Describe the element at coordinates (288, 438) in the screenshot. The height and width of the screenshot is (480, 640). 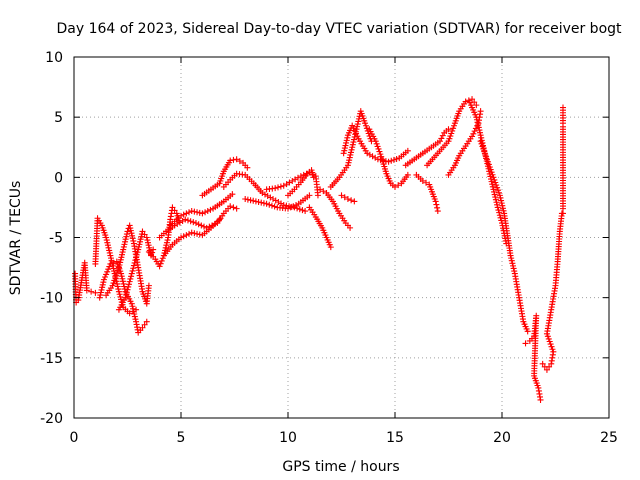
I see `x-tick-label: 10` at that location.